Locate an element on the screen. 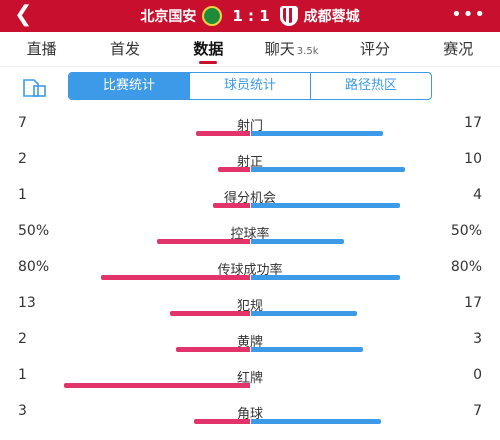  layout-toggle-icon is located at coordinates (34, 88).